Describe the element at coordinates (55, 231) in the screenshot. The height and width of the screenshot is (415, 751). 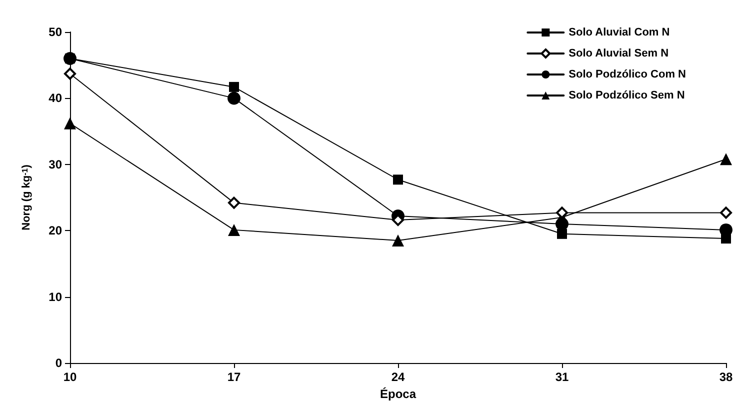
I see `y-tick-label: 20` at that location.